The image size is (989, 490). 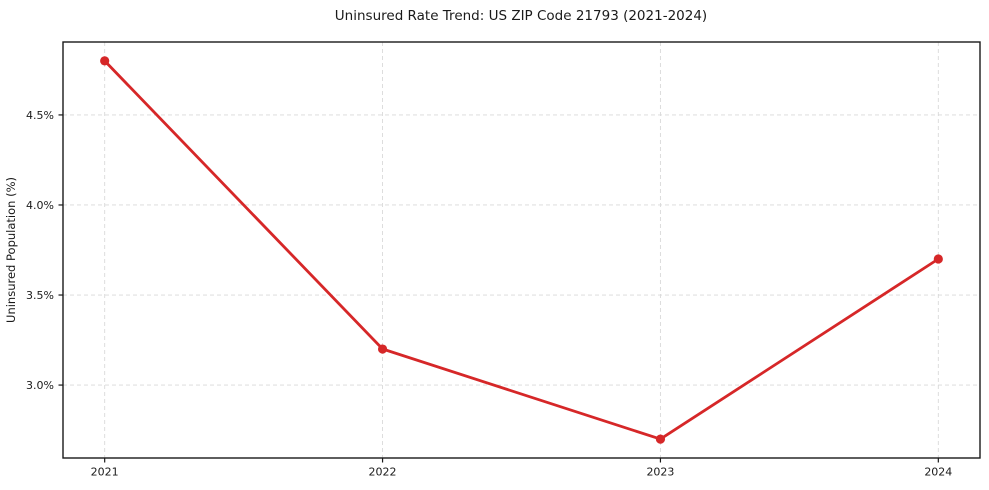 I want to click on x-tick-label: 2021, so click(x=105, y=472).